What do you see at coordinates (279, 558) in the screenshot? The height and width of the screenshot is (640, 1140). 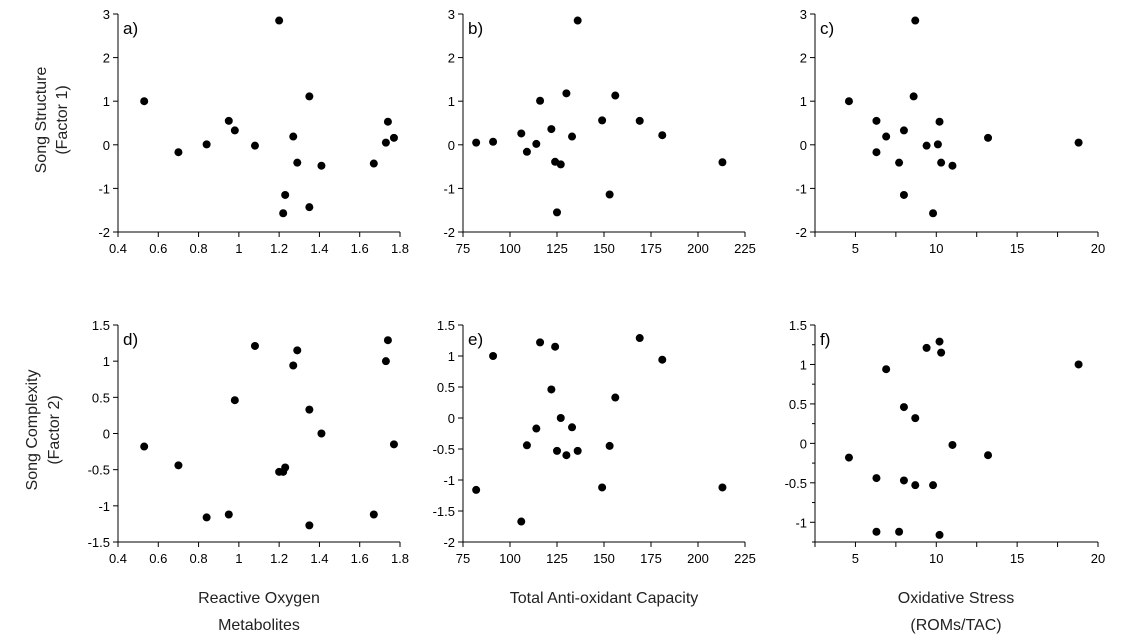 I see `x-tick-label: 1.2` at bounding box center [279, 558].